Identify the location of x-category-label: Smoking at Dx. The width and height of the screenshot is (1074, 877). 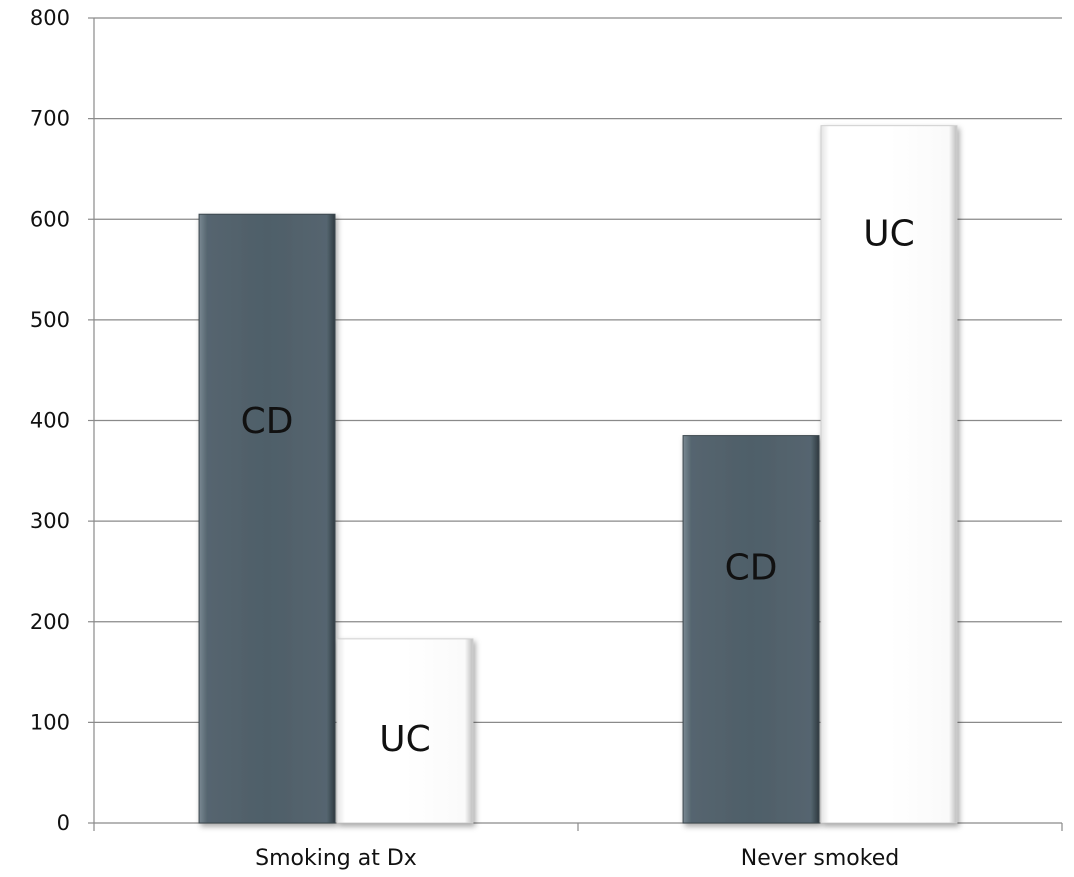
(336, 858).